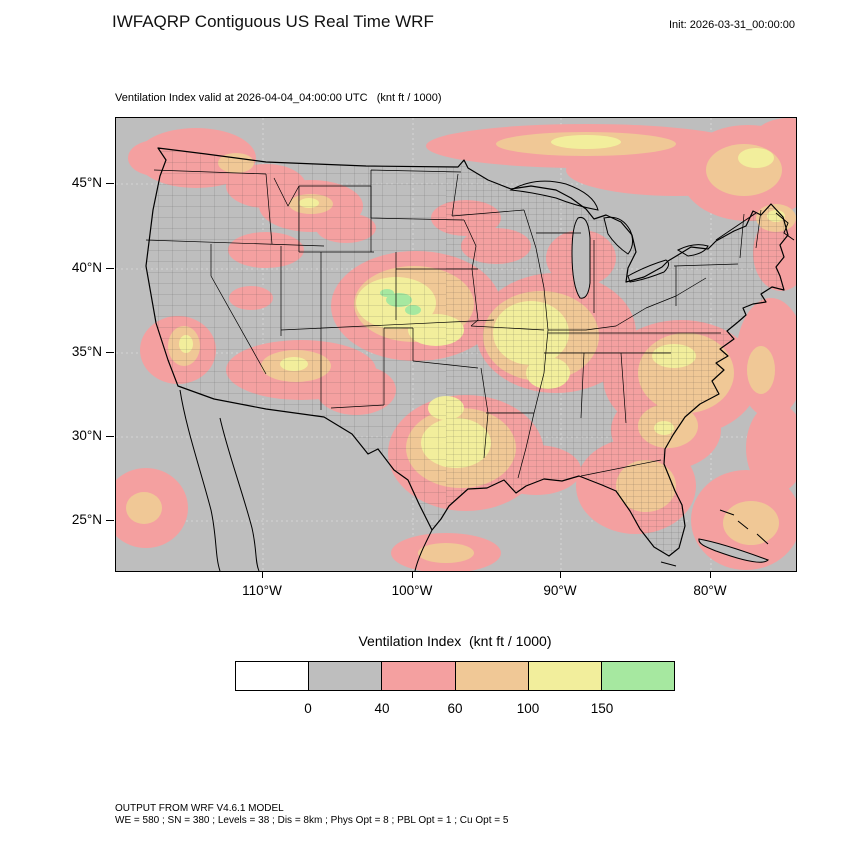  What do you see at coordinates (418, 676) in the screenshot?
I see `legend-swatch-pink` at bounding box center [418, 676].